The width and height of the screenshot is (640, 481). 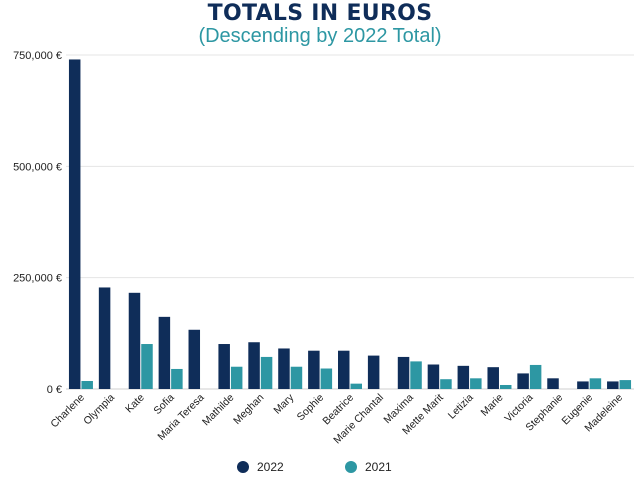 What do you see at coordinates (403, 372) in the screenshot?
I see `bar-2022-maxima` at bounding box center [403, 372].